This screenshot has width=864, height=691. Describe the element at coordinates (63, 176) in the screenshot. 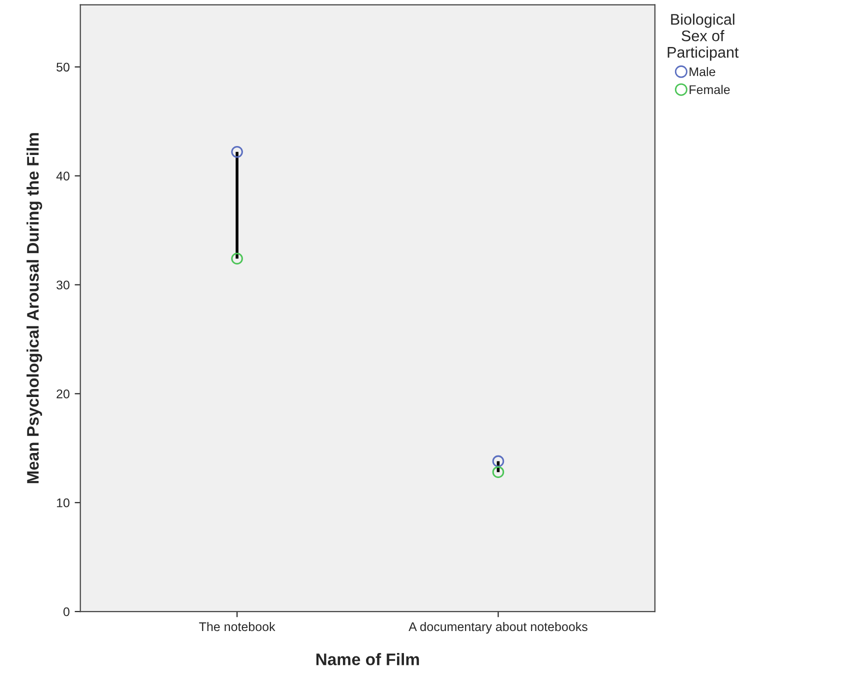

I see `y-tick-label: 40` at that location.